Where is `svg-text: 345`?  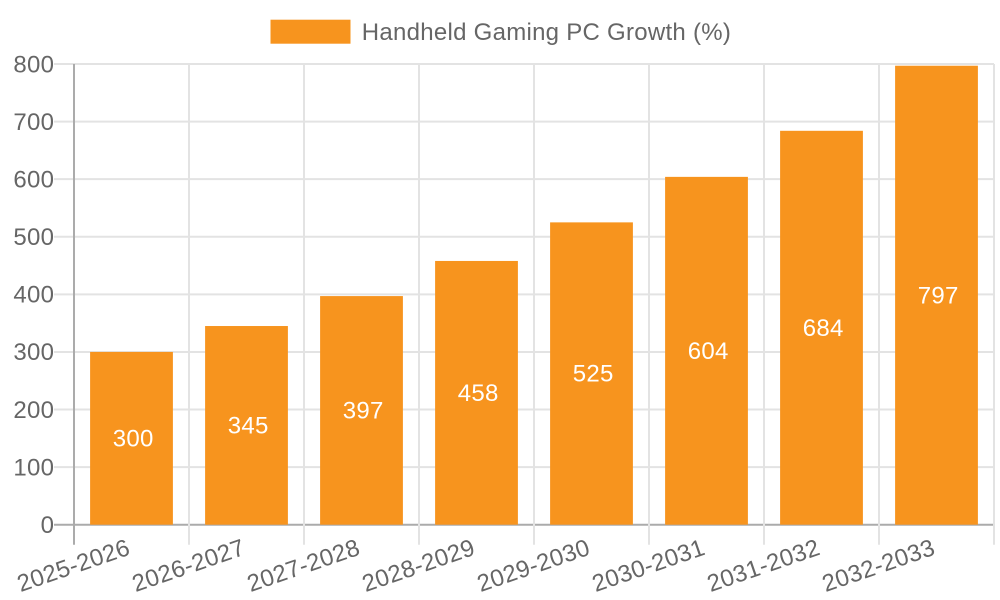
svg-text: 345 is located at coordinates (248, 425).